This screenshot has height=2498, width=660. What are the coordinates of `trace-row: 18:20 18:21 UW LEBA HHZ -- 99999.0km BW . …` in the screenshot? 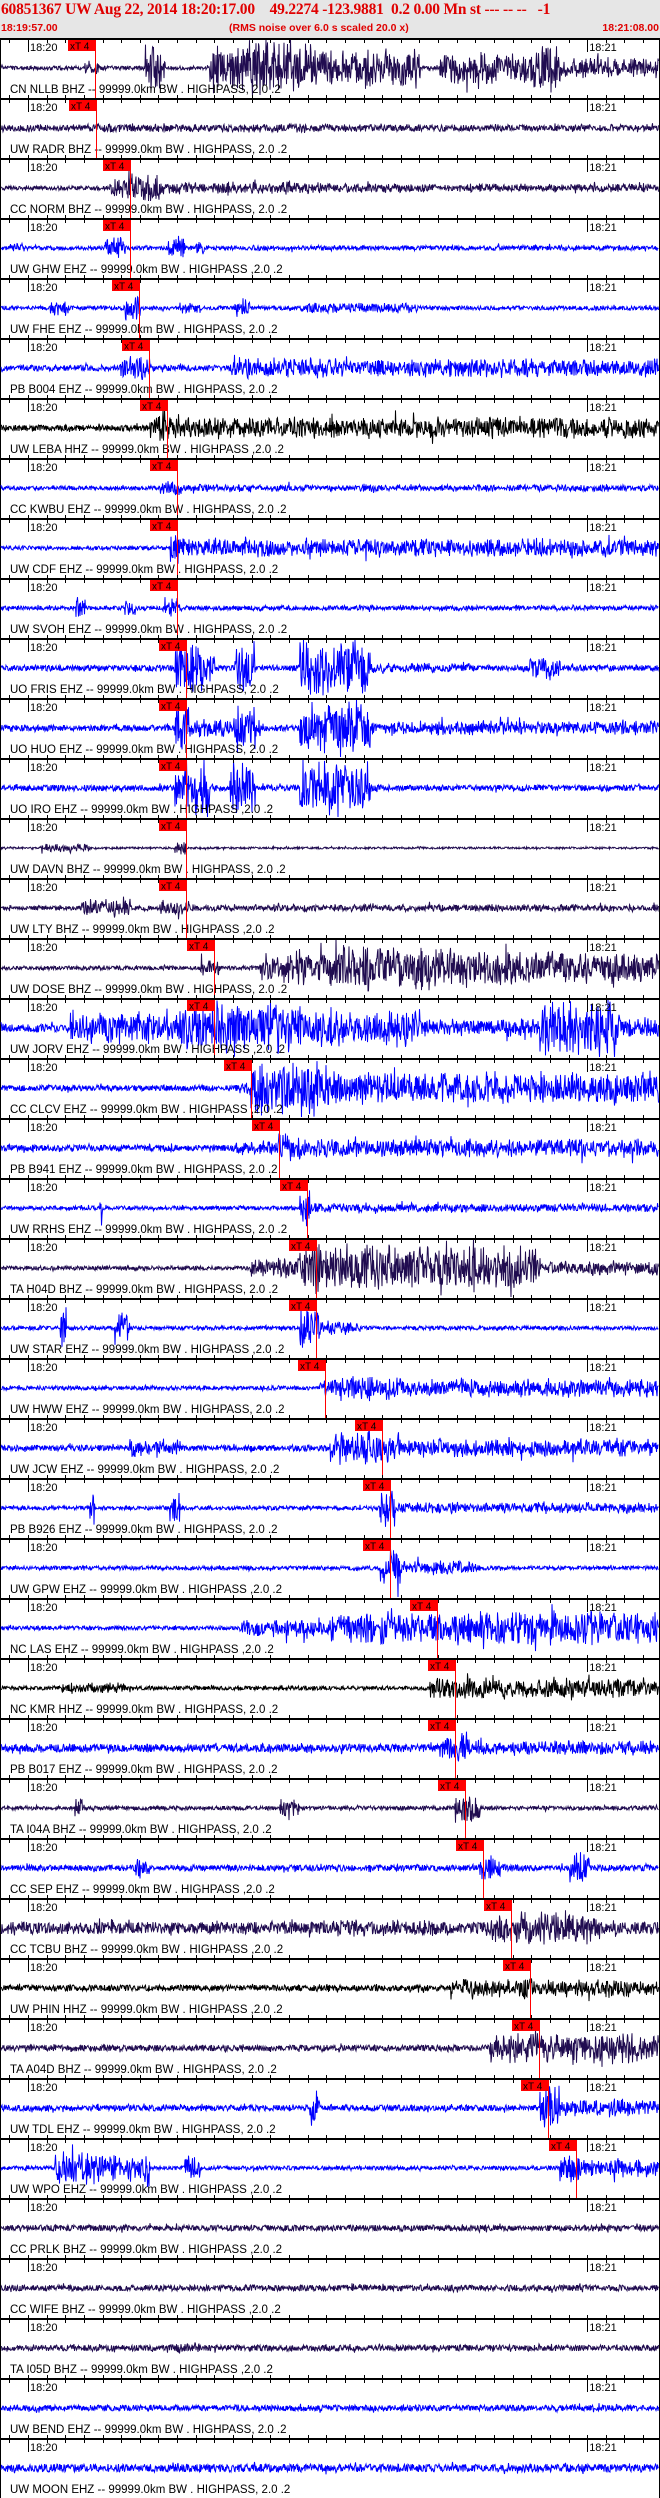 It's located at (330, 426).